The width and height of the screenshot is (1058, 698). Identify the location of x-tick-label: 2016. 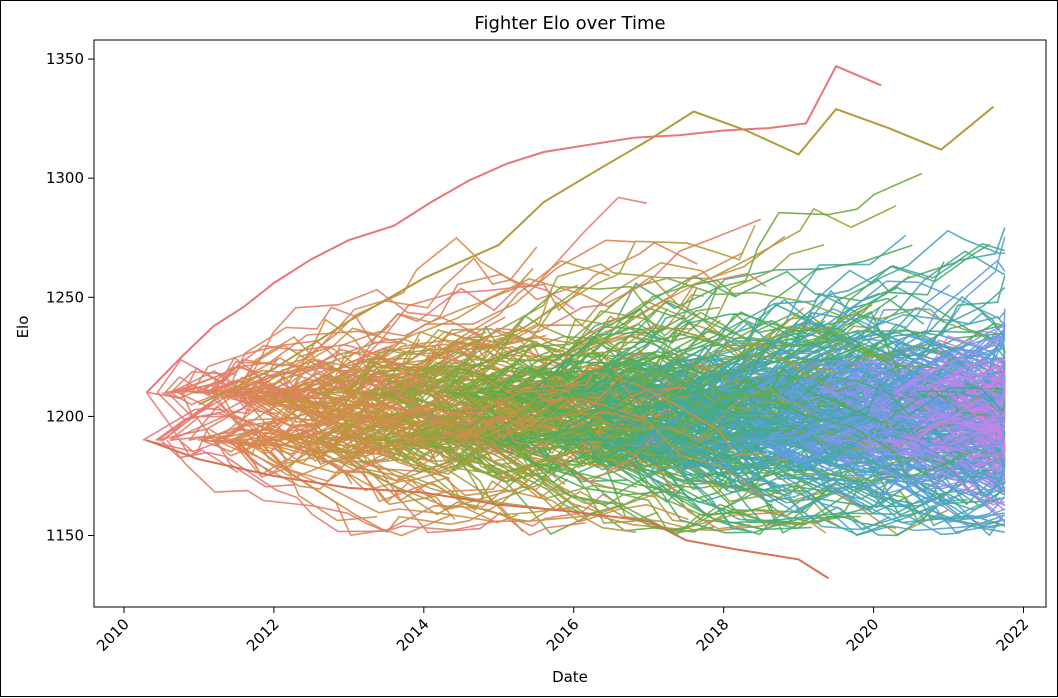
(563, 635).